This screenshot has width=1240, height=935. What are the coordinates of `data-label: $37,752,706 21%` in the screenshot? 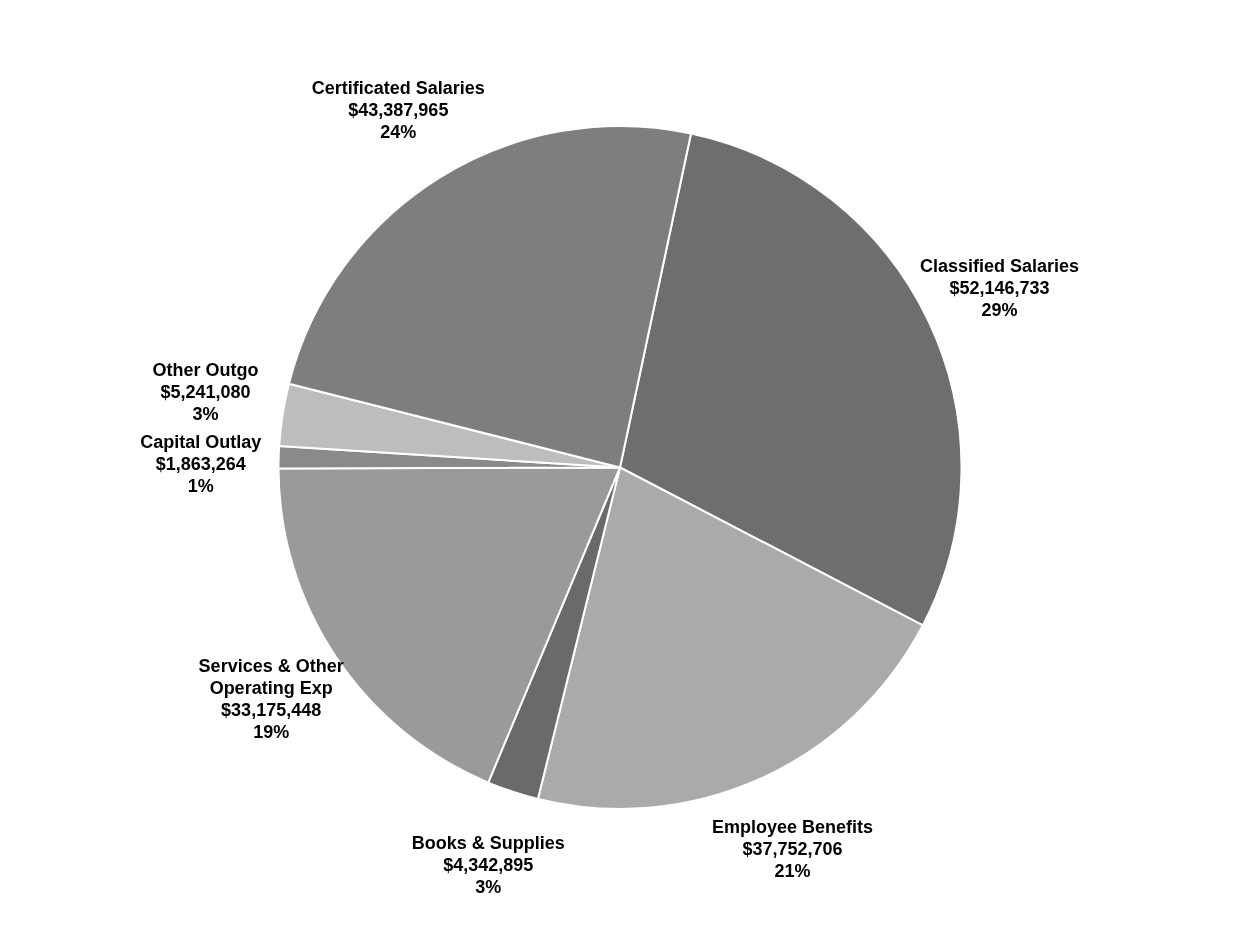 It's located at (792, 859).